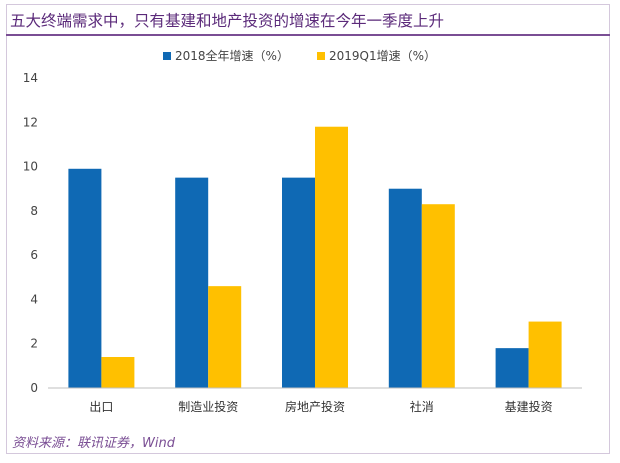 The width and height of the screenshot is (620, 463). I want to click on x-category-label: 房地产投资, so click(315, 406).